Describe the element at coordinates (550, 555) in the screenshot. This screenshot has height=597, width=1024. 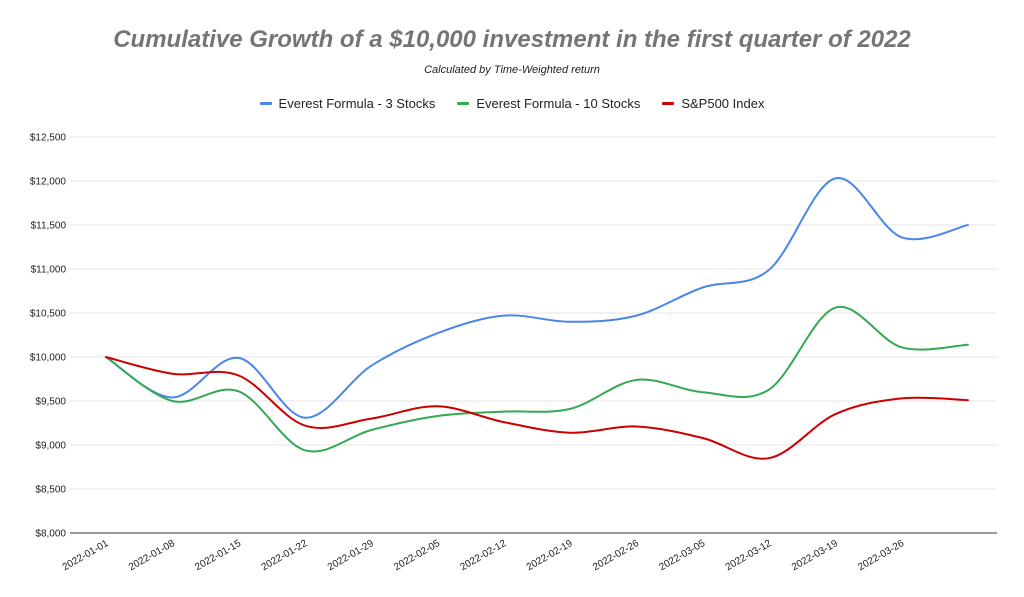
I see `x-tick-label: 2022-02-19` at that location.